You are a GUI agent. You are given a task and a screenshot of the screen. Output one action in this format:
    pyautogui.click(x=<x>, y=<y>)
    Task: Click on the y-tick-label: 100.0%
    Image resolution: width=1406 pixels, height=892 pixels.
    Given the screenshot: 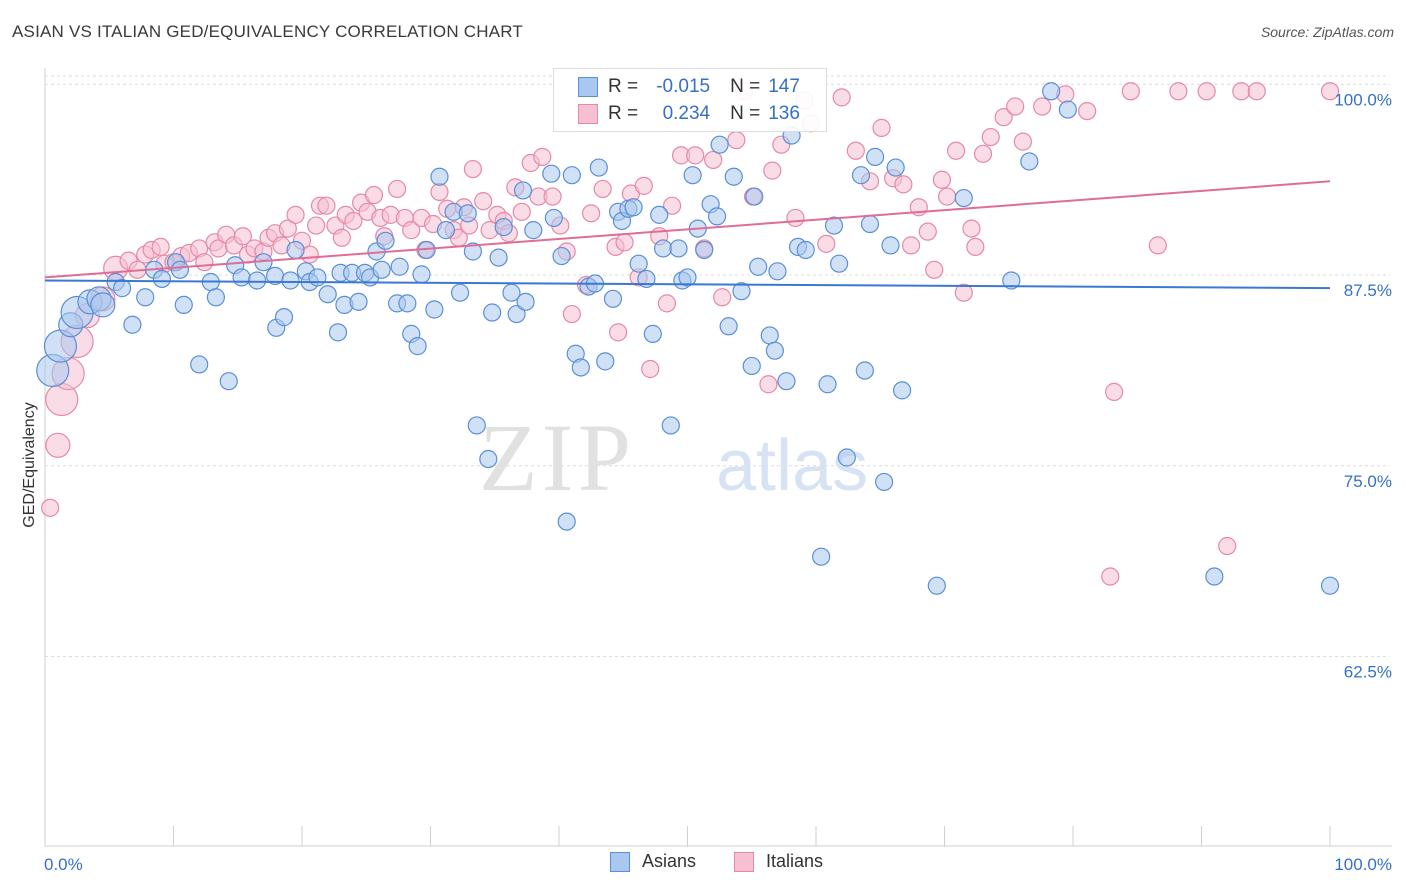 What is the action you would take?
    pyautogui.click(x=1363, y=99)
    